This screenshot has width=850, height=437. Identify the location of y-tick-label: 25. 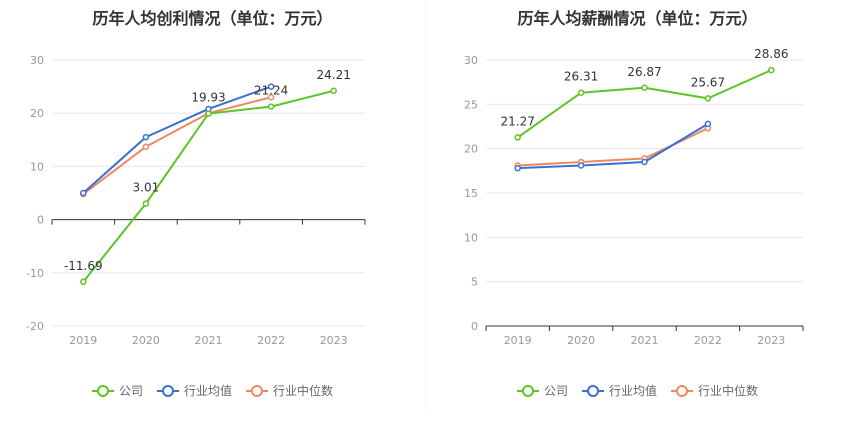
(471, 104).